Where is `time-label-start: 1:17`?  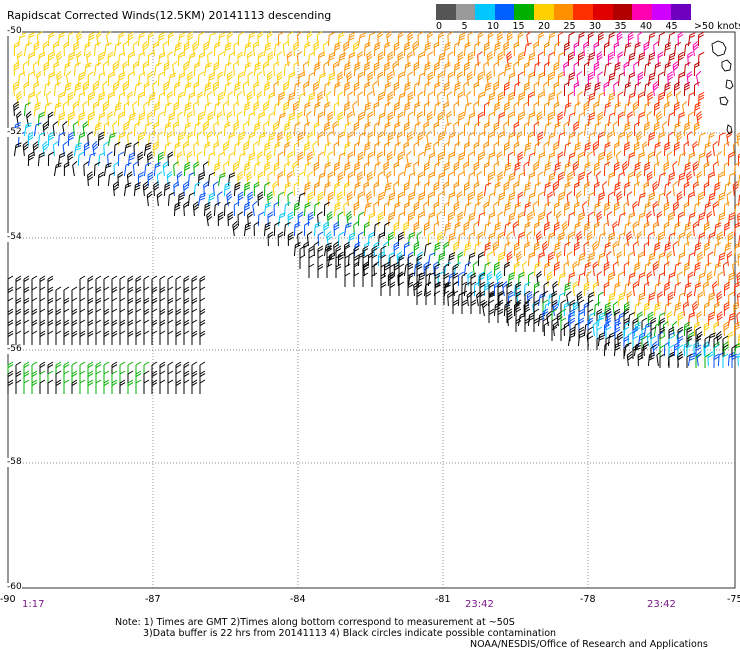
time-label-start: 1:17 is located at coordinates (33, 604).